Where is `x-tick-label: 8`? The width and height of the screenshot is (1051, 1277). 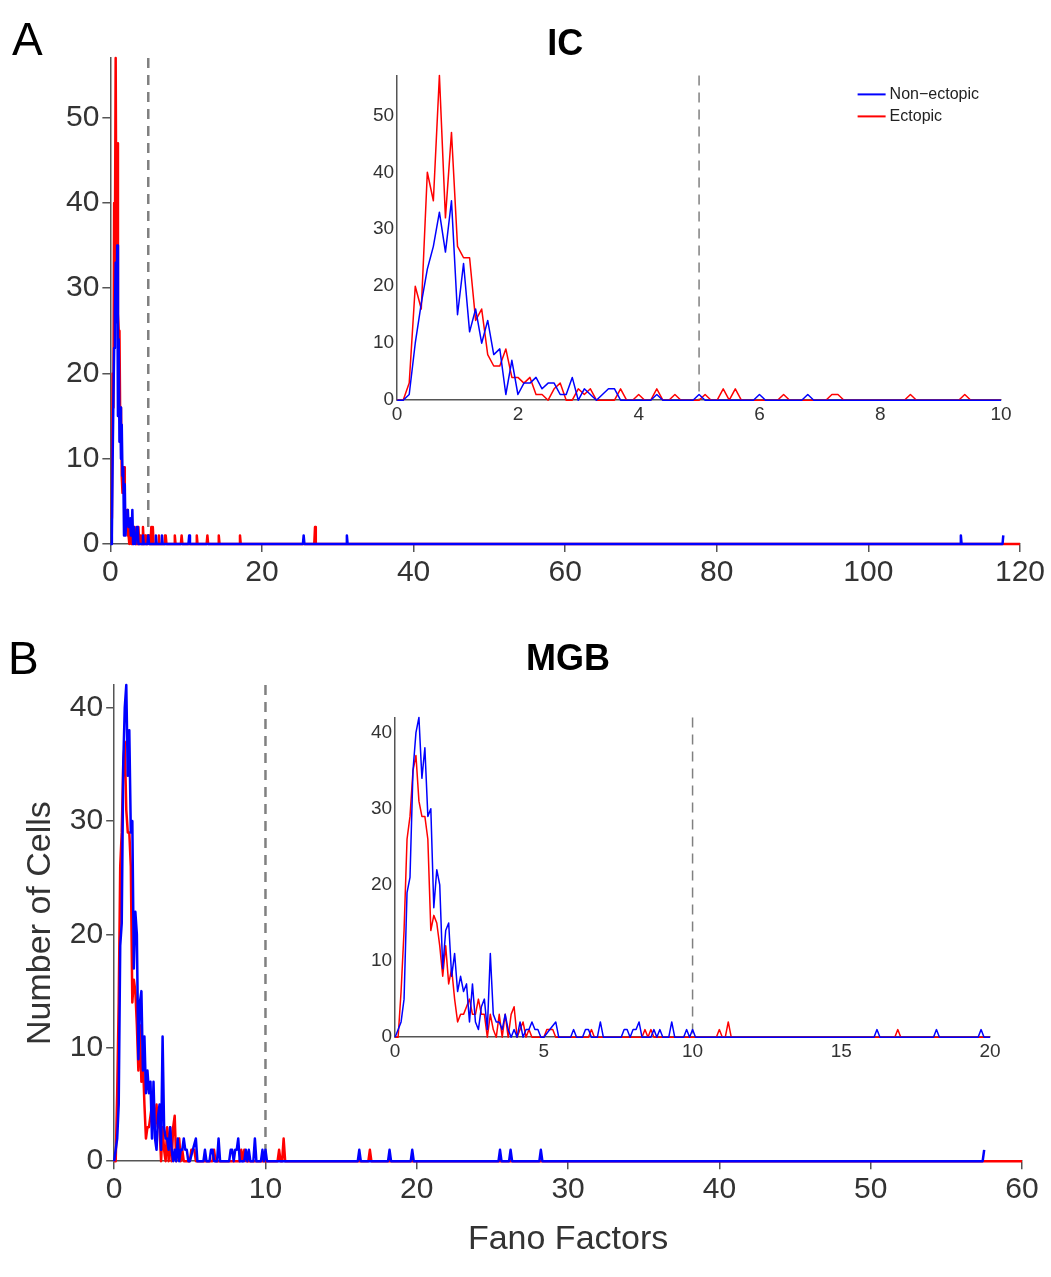 x-tick-label: 8 is located at coordinates (880, 413).